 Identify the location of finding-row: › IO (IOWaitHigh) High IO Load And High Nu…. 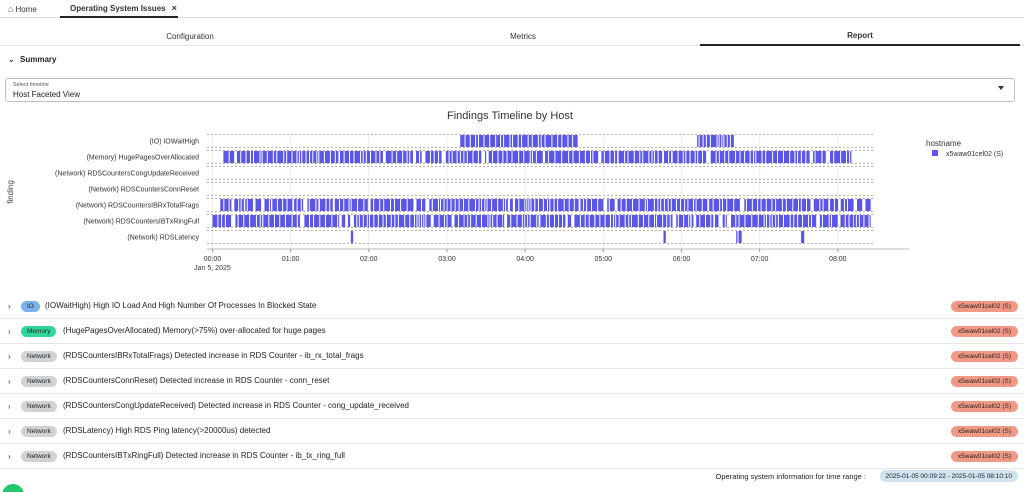
(512, 306).